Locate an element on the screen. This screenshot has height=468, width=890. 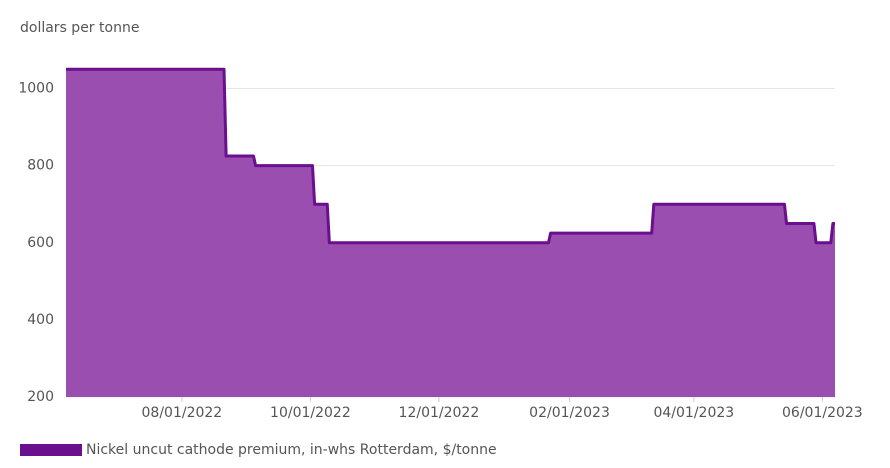
x-tick-label: 10/01/2022 is located at coordinates (310, 413).